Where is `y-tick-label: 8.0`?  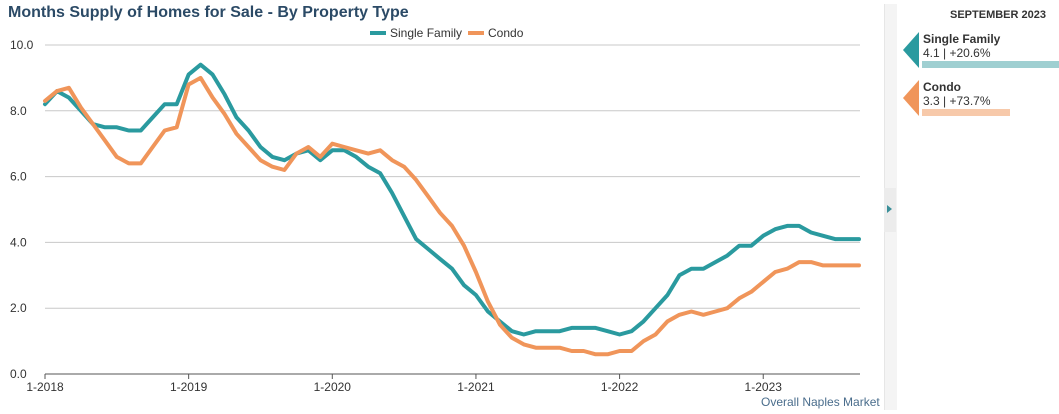 y-tick-label: 8.0 is located at coordinates (18, 111).